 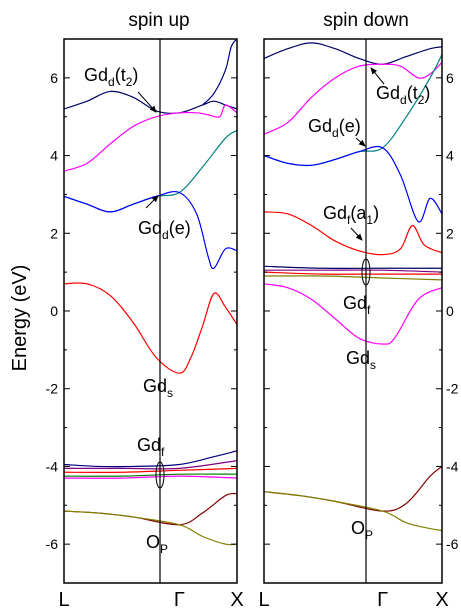 What do you see at coordinates (158, 20) in the screenshot?
I see `panel-title-spin-up: spin up` at bounding box center [158, 20].